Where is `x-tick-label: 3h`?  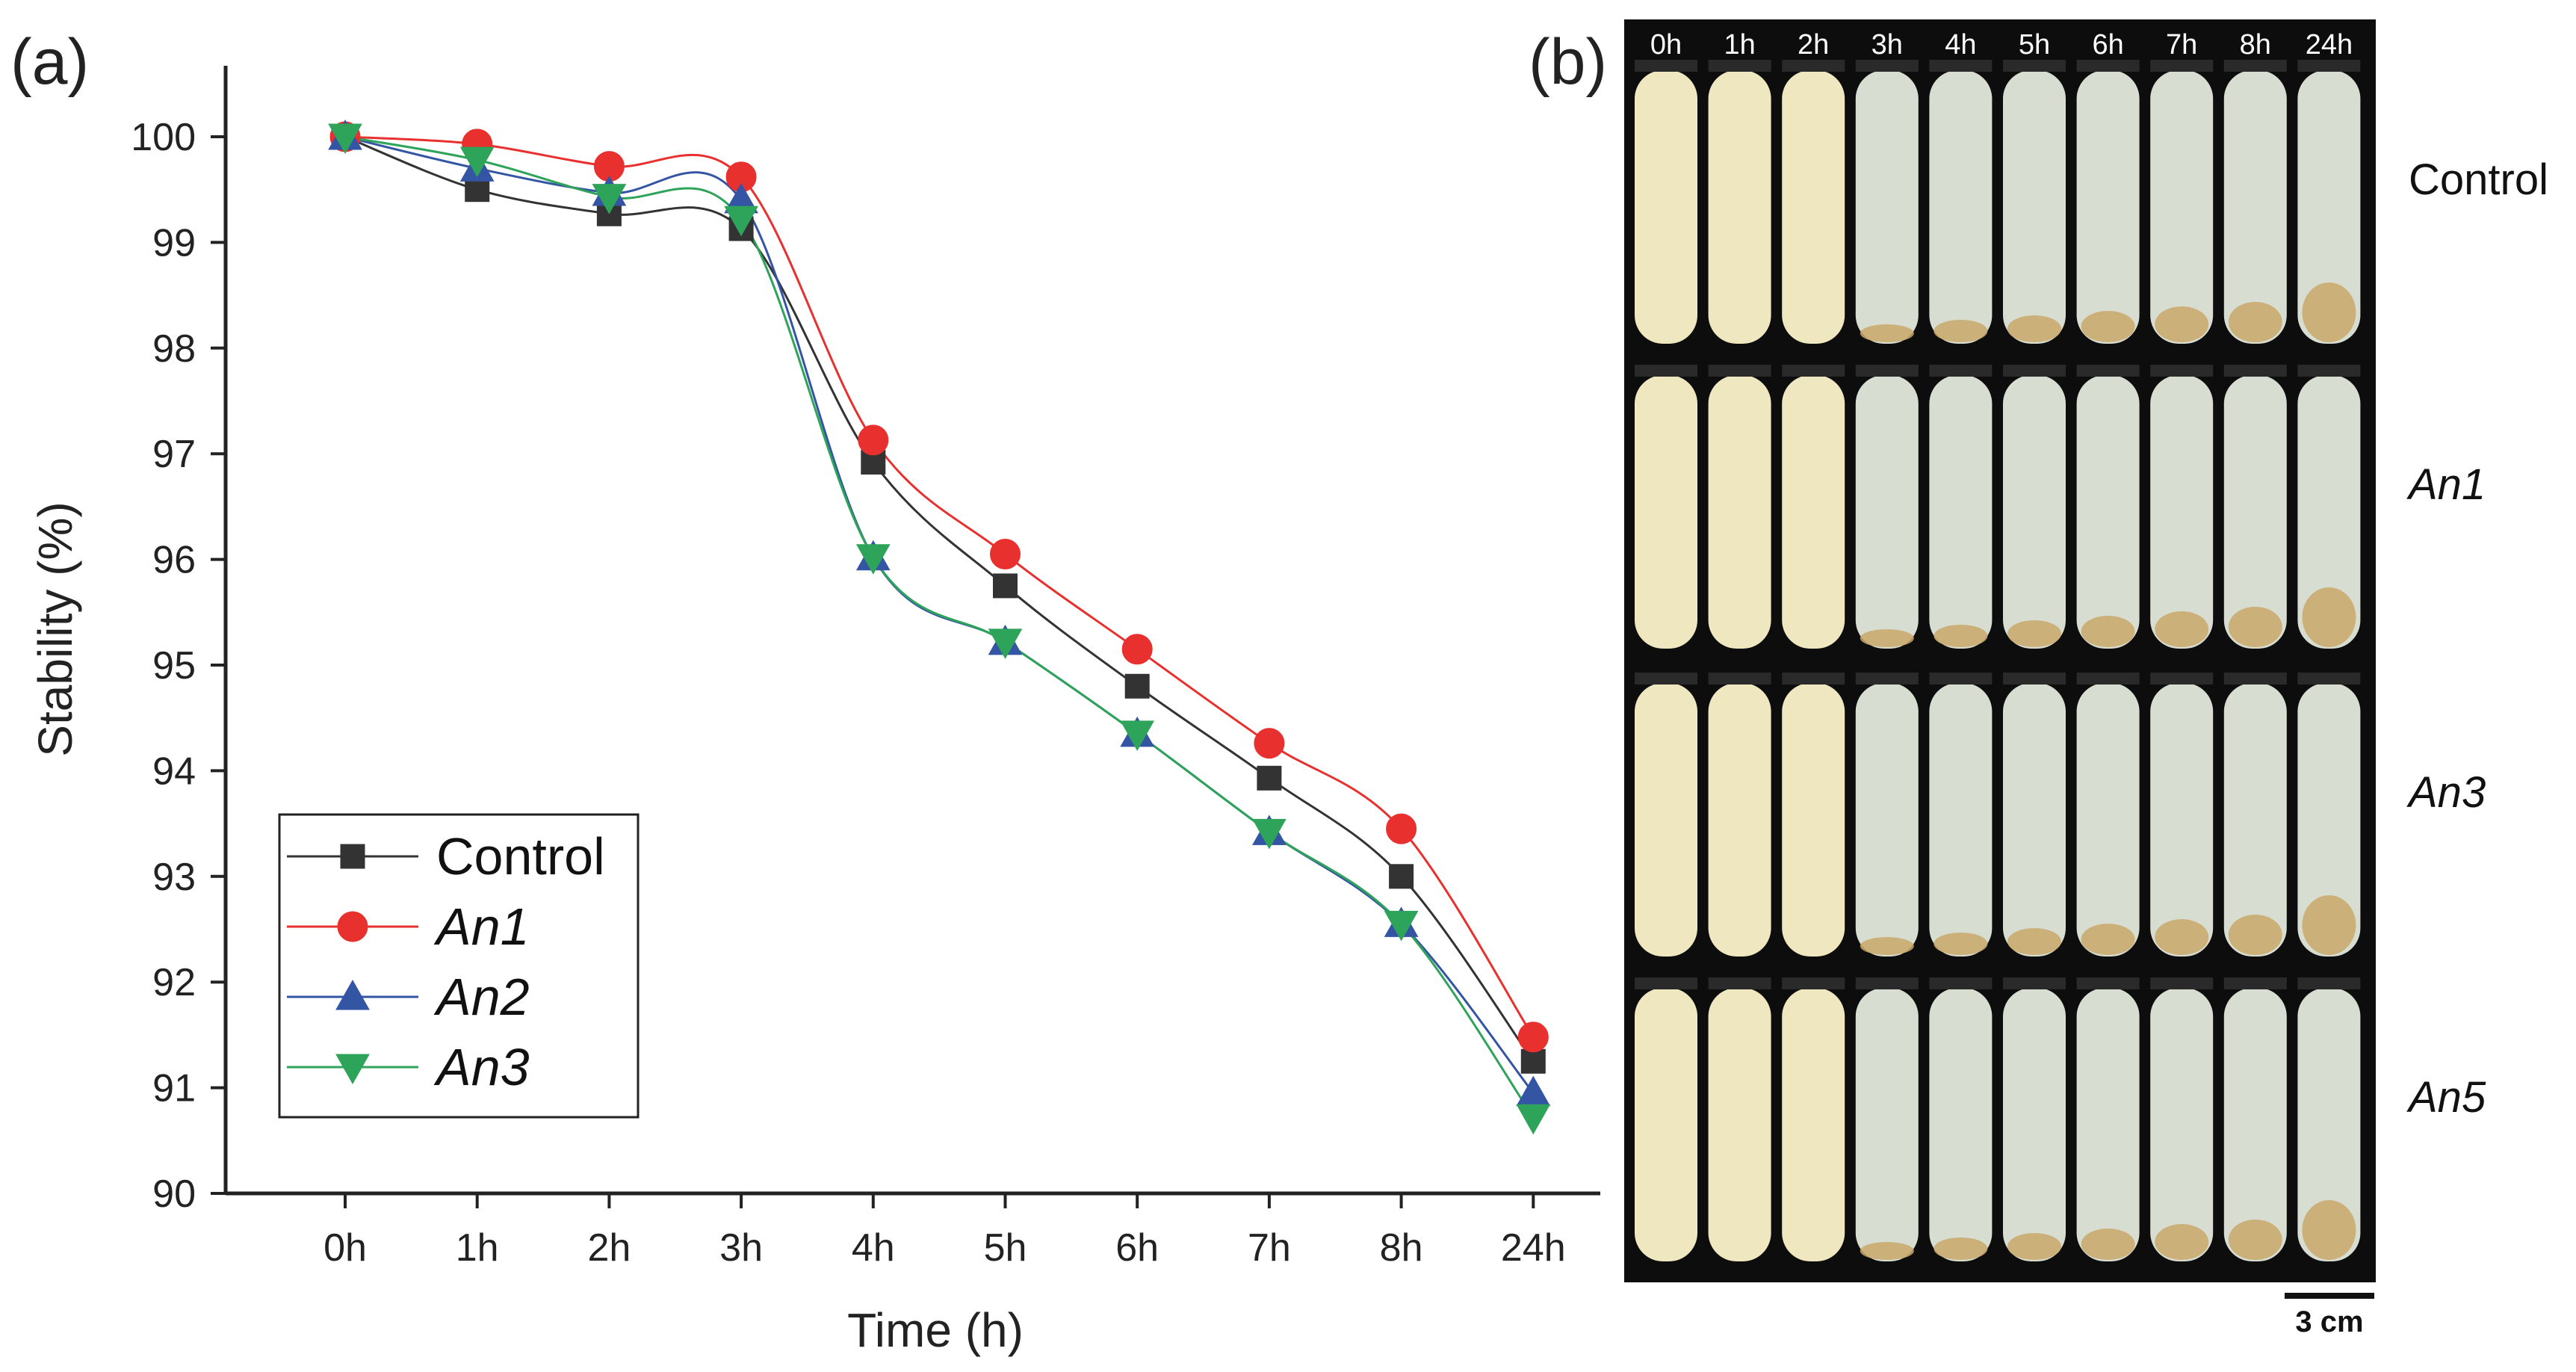
x-tick-label: 3h is located at coordinates (741, 1248).